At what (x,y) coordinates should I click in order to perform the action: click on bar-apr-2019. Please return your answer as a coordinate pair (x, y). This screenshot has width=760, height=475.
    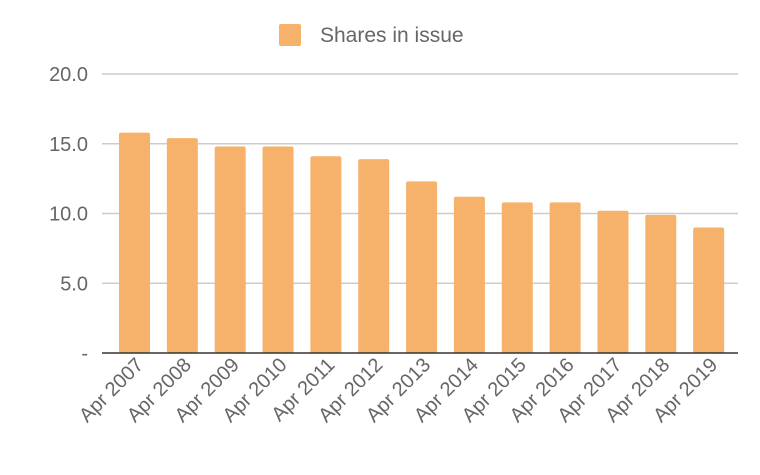
    Looking at the image, I should click on (709, 290).